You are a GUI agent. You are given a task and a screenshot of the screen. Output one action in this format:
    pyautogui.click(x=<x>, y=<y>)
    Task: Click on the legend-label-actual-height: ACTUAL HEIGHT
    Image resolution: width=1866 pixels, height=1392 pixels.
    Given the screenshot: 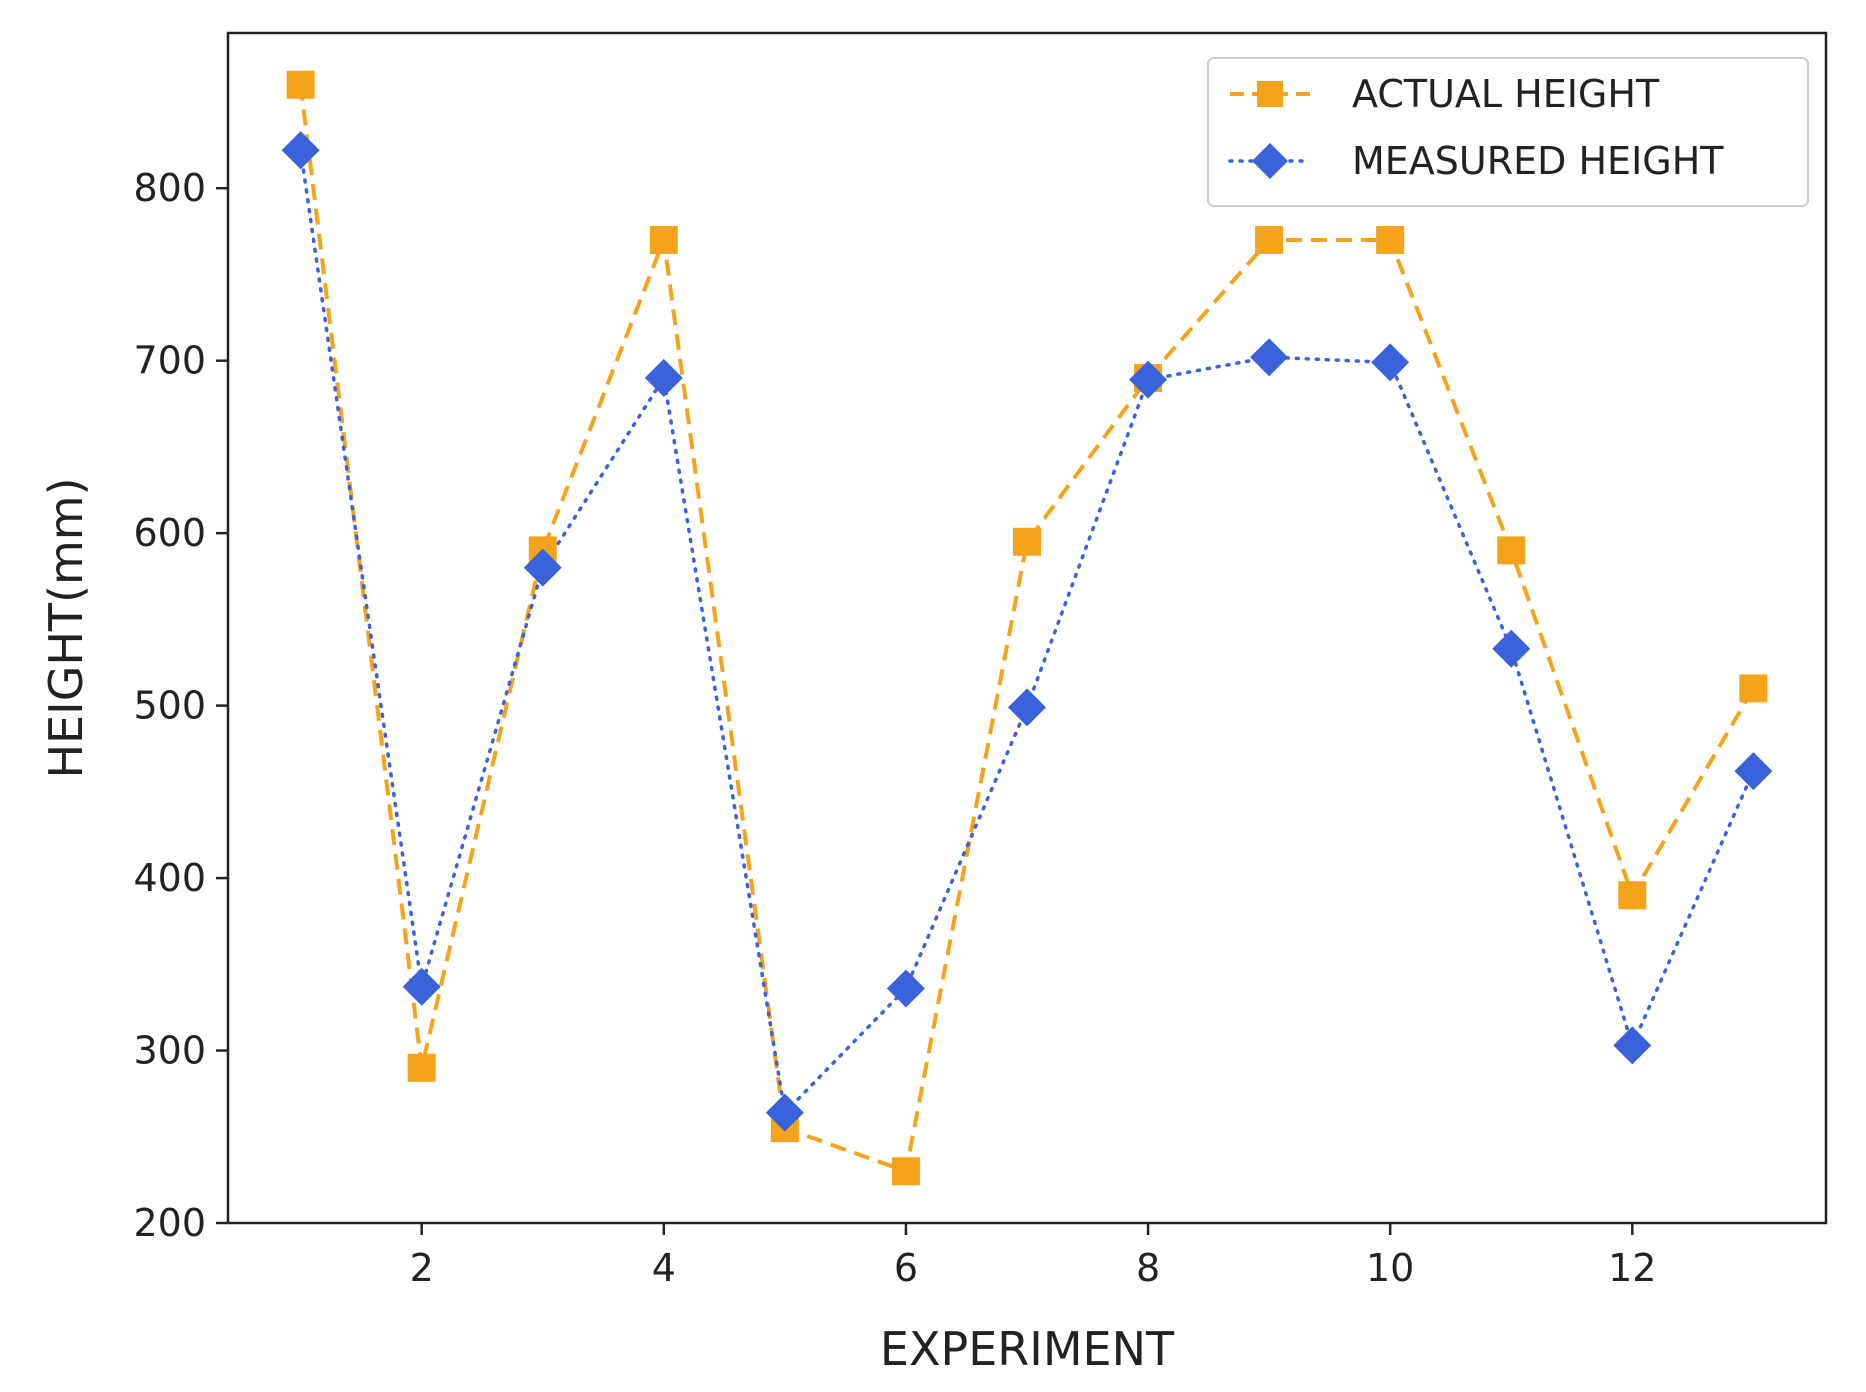 What is the action you would take?
    pyautogui.click(x=1506, y=94)
    